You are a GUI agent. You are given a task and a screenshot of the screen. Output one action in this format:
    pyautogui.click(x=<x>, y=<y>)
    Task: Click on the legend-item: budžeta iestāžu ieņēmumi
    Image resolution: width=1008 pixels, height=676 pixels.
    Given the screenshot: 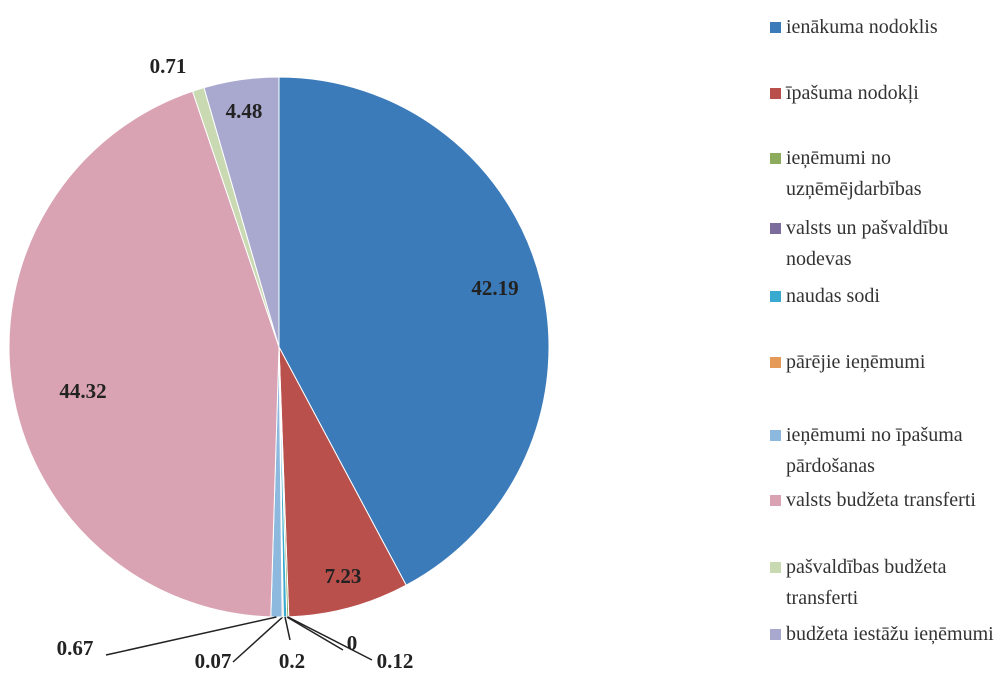 What is the action you would take?
    pyautogui.click(x=885, y=634)
    